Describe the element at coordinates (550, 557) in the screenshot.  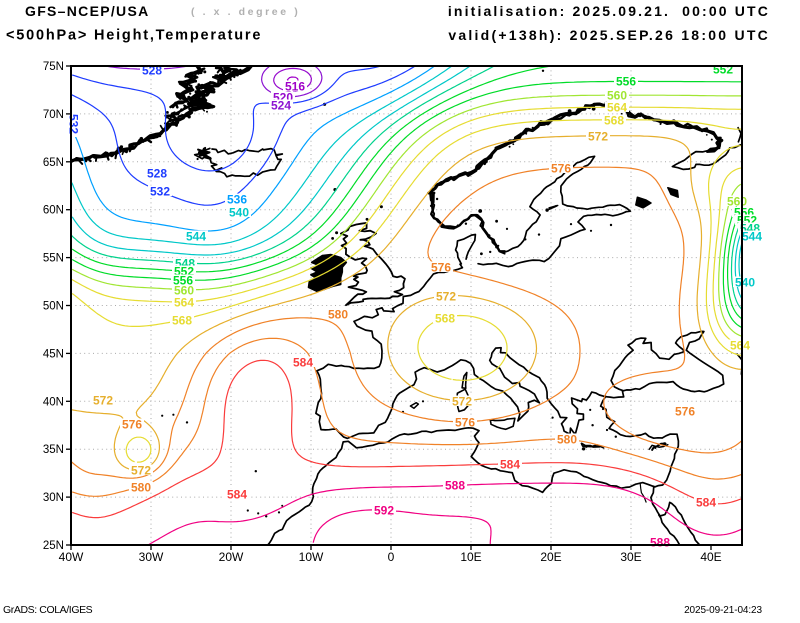
I see `svg-text: 20E` at that location.